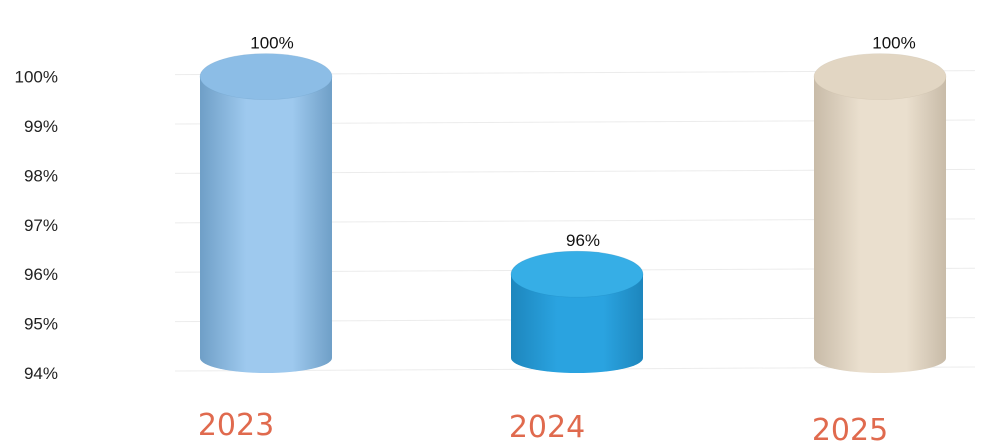 This screenshot has width=985, height=444. I want to click on data-label: 96%, so click(583, 240).